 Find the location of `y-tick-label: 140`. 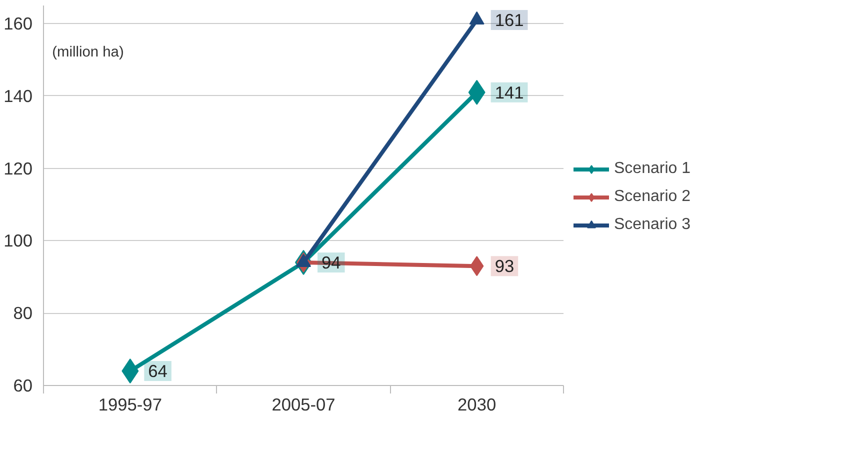

y-tick-label: 140 is located at coordinates (18, 96).